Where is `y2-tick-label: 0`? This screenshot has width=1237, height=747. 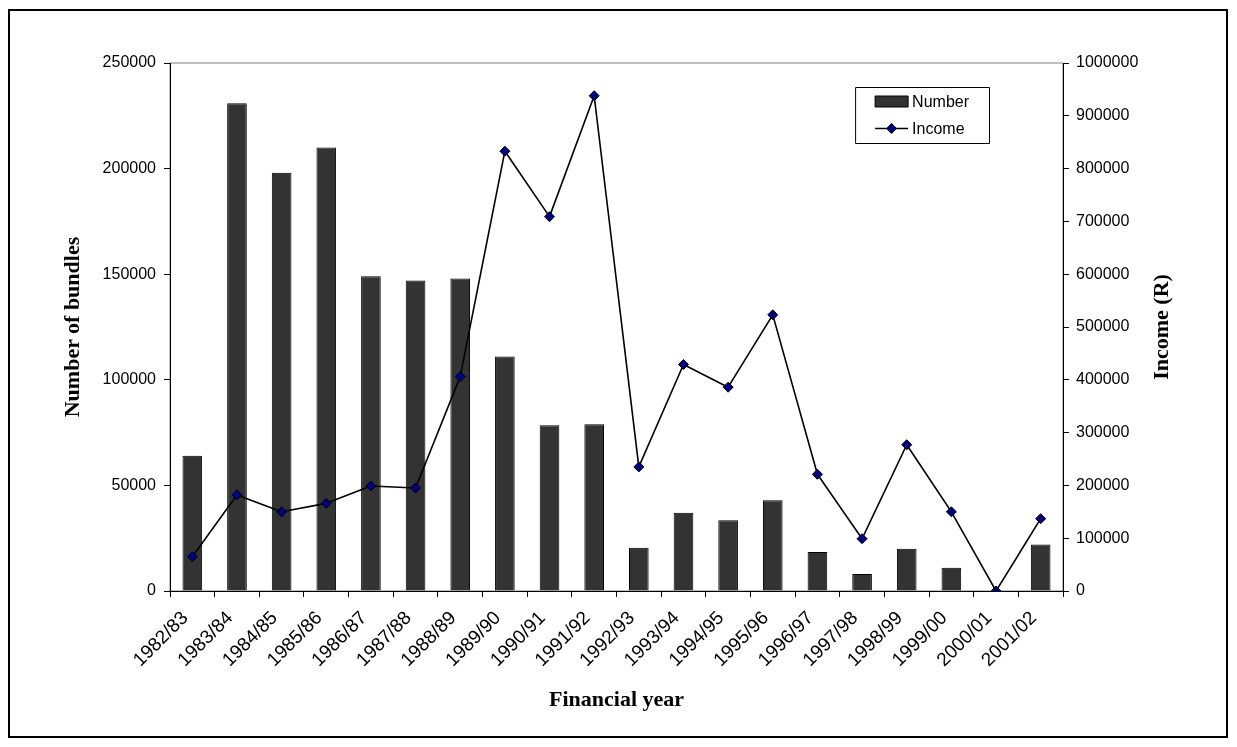
y2-tick-label: 0 is located at coordinates (1080, 590).